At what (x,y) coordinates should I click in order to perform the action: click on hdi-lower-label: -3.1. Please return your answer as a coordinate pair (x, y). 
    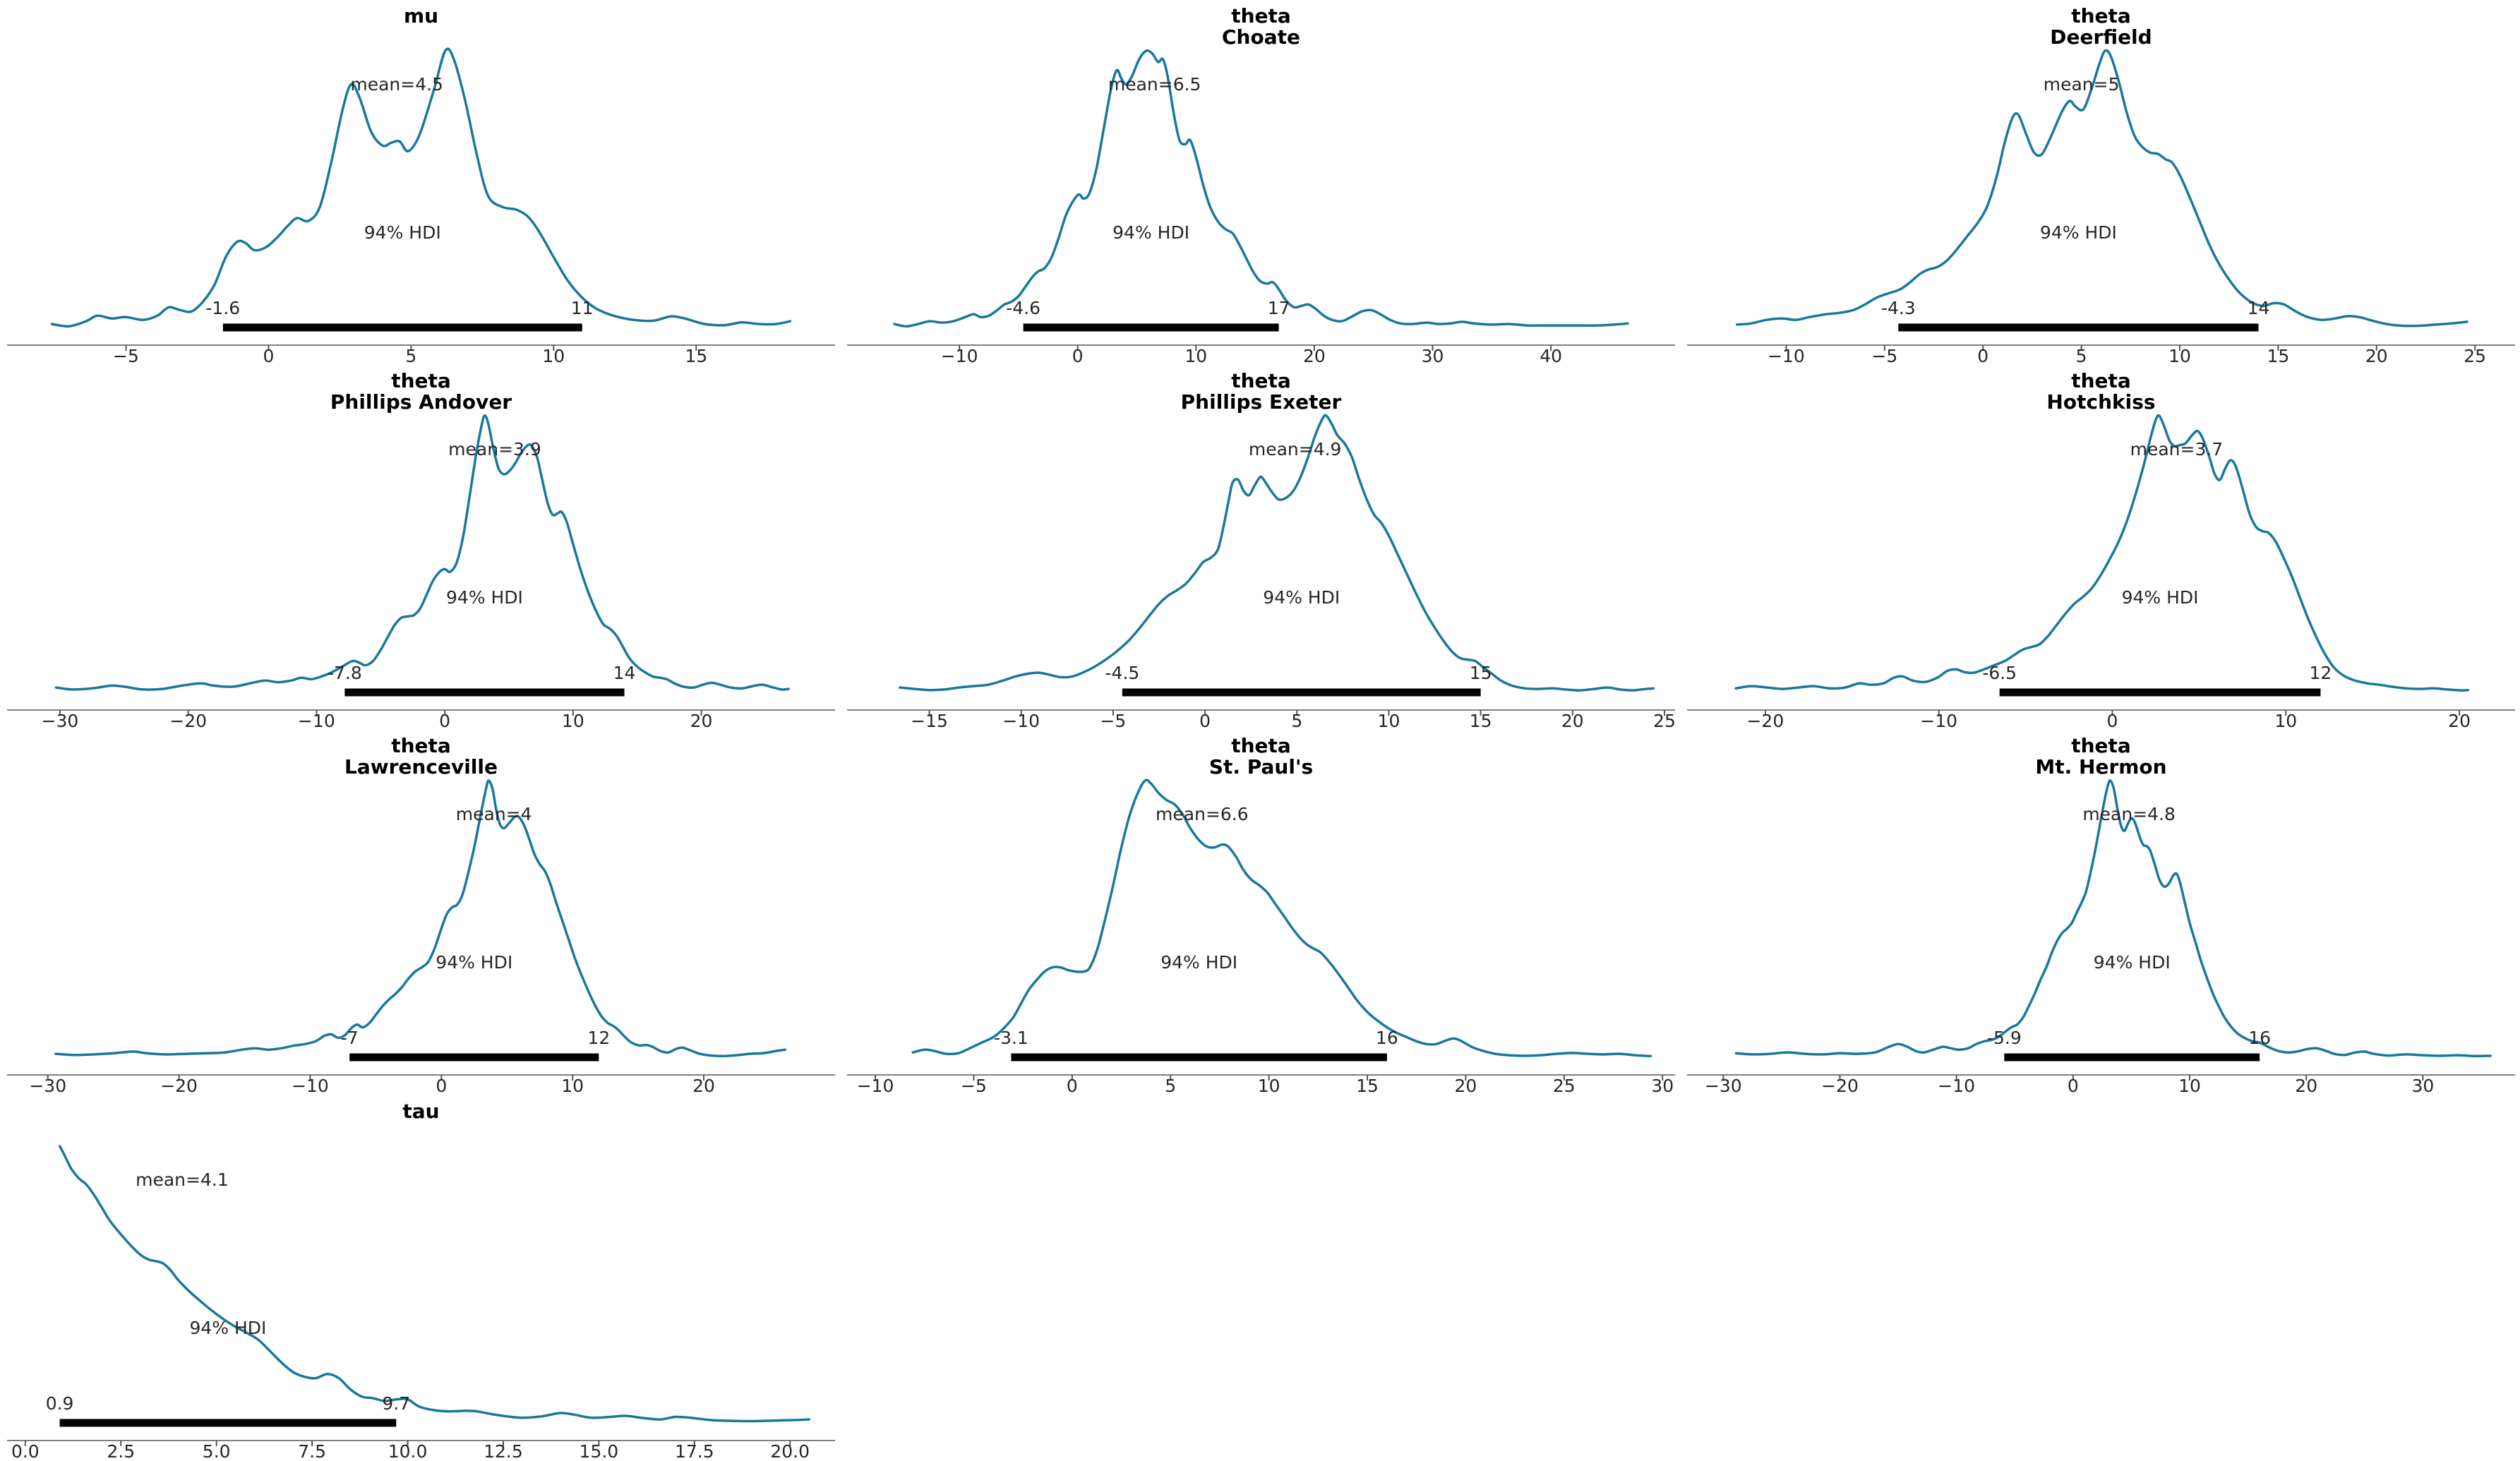
    Looking at the image, I should click on (1011, 1038).